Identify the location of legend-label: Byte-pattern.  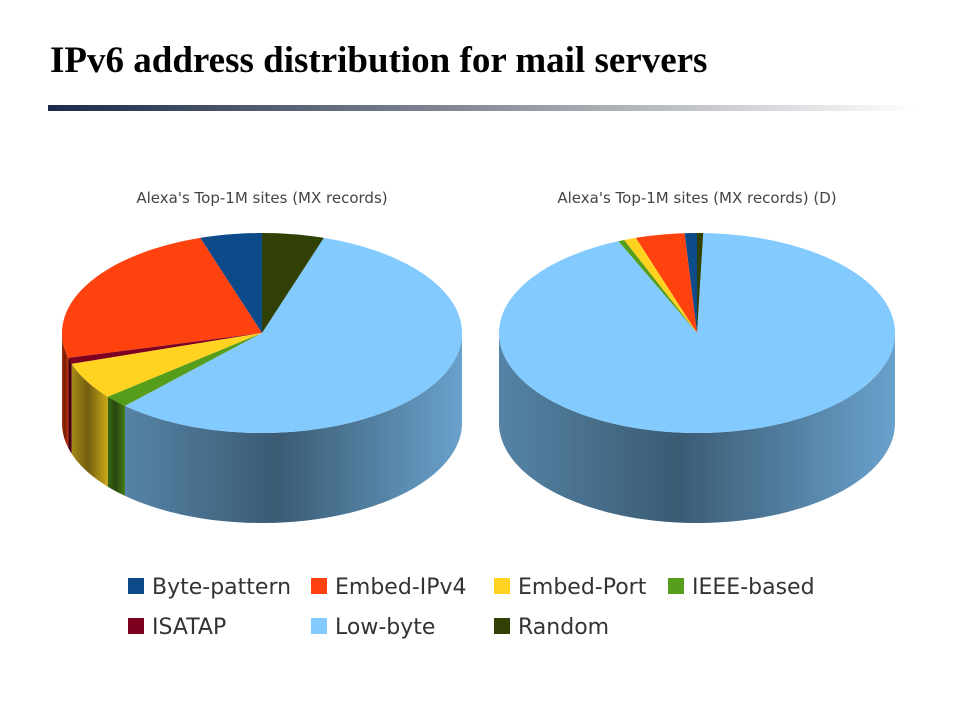
(221, 587).